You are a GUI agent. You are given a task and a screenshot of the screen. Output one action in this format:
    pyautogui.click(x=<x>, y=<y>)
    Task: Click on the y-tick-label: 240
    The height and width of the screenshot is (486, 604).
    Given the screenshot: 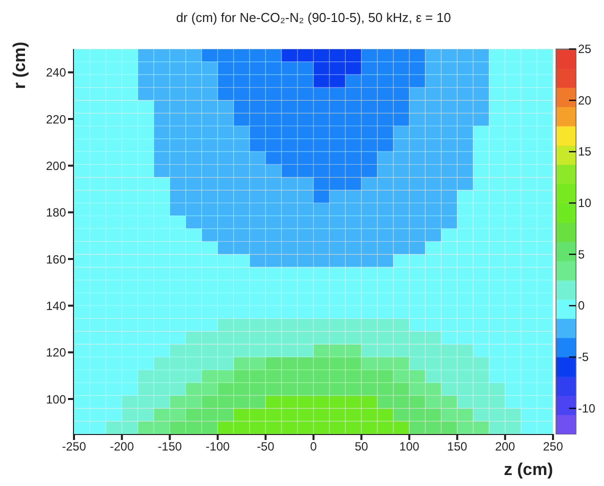 What is the action you would take?
    pyautogui.click(x=56, y=73)
    